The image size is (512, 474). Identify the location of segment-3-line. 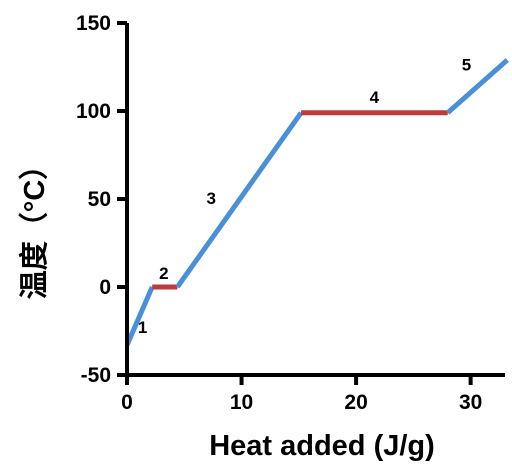
(239, 200).